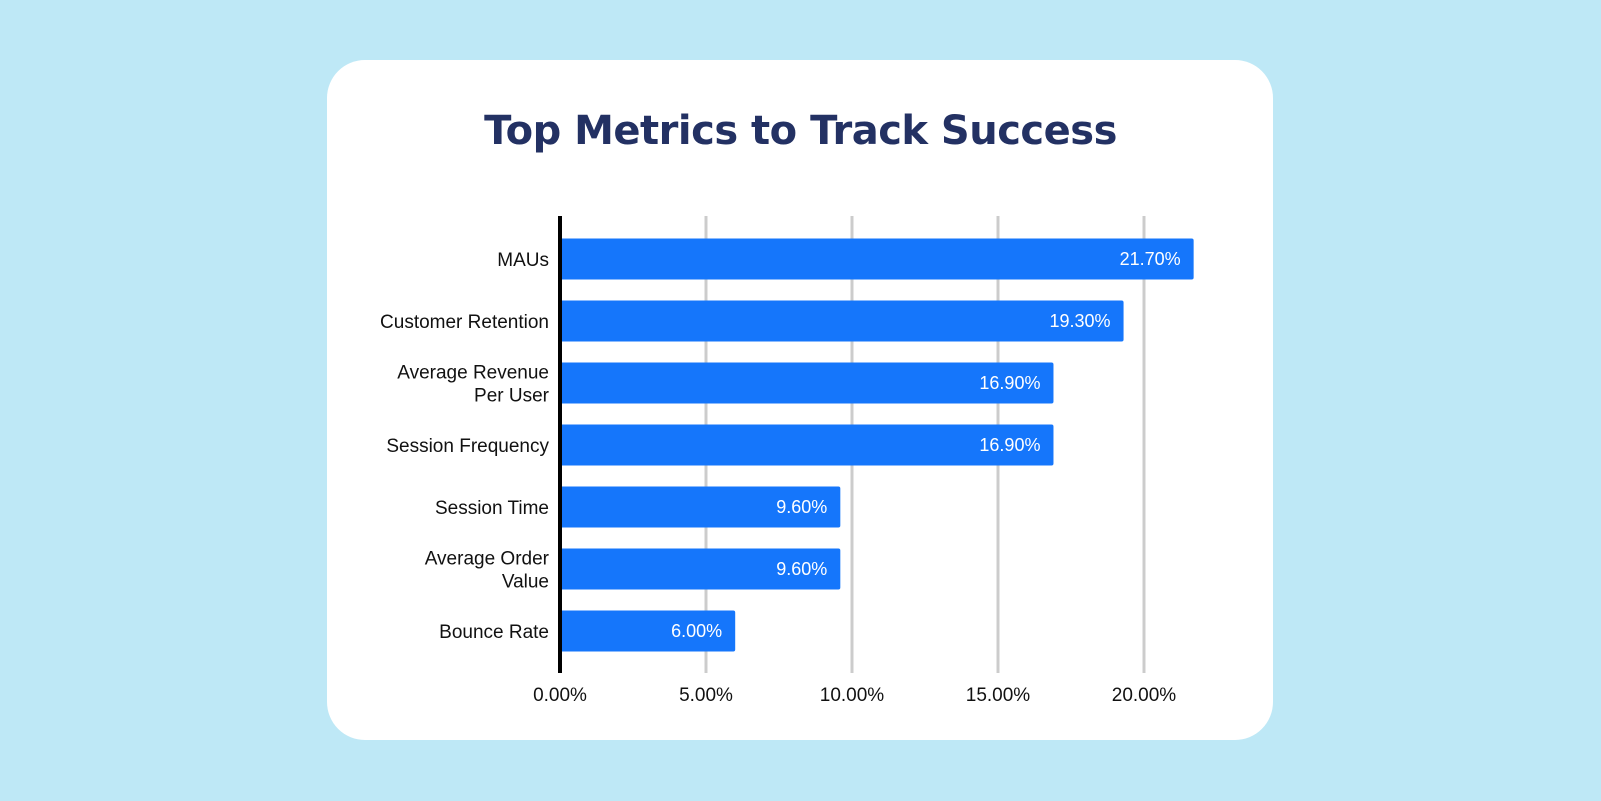 The width and height of the screenshot is (1601, 801). Describe the element at coordinates (1144, 695) in the screenshot. I see `x-tick-label: 20.00%` at that location.